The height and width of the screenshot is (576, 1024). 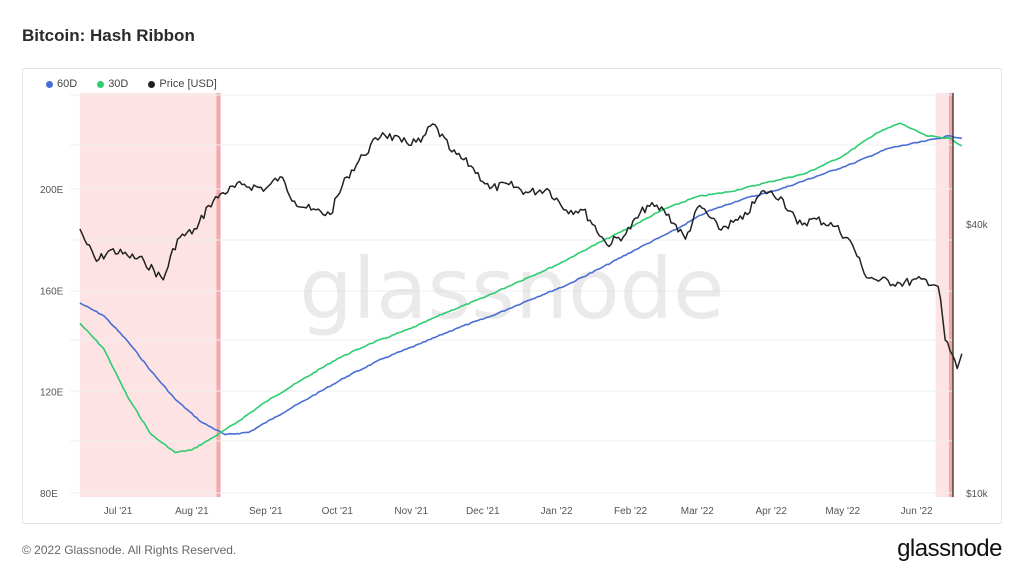 I want to click on legend-label-30d: 30D, so click(x=118, y=84).